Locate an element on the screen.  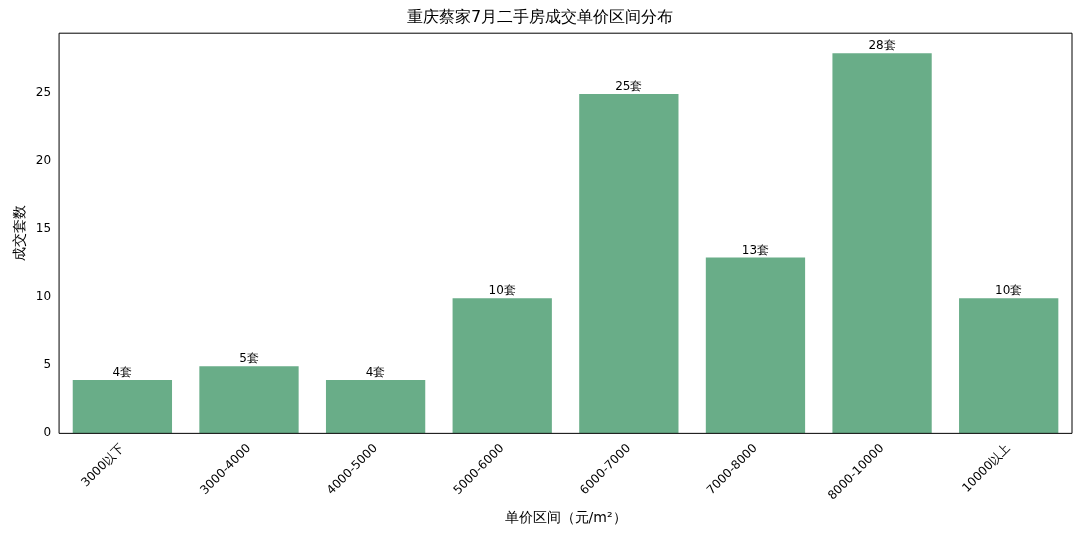
chart-title: 重庆蔡家7月二手房成交单价区间分布 is located at coordinates (540, 16).